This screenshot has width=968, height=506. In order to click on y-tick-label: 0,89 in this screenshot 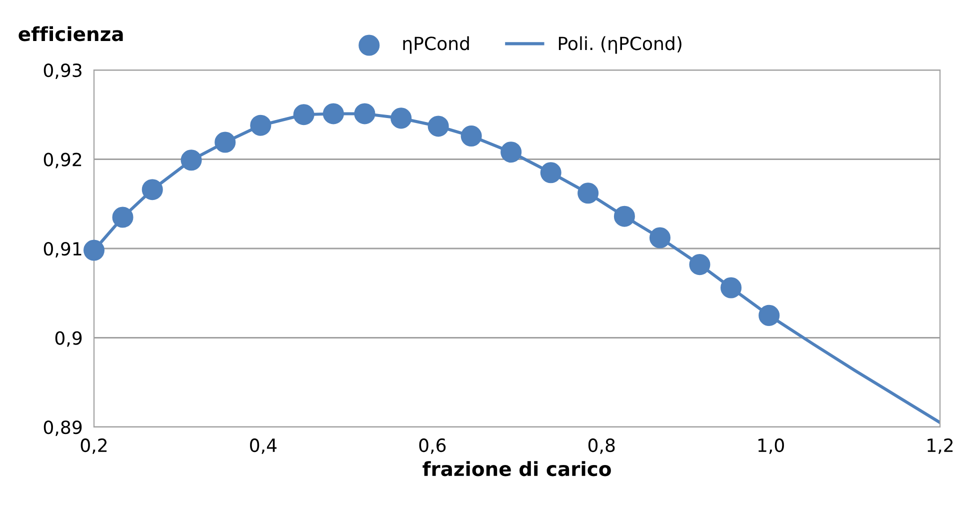, I will do `click(63, 428)`.